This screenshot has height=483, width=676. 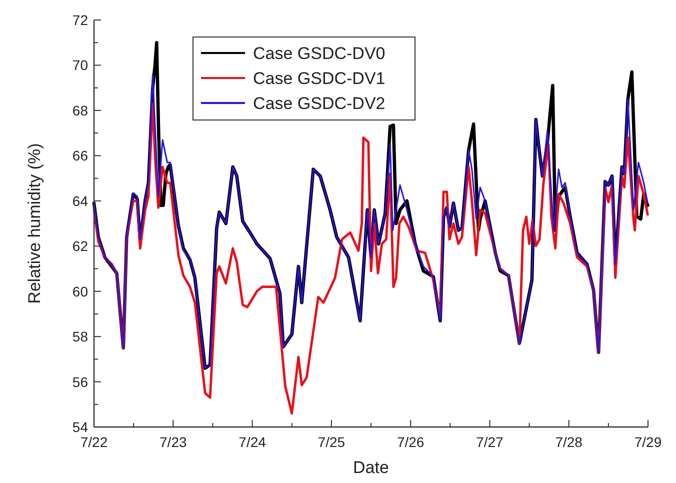 What do you see at coordinates (80, 65) in the screenshot?
I see `y-tick-label: 70` at bounding box center [80, 65].